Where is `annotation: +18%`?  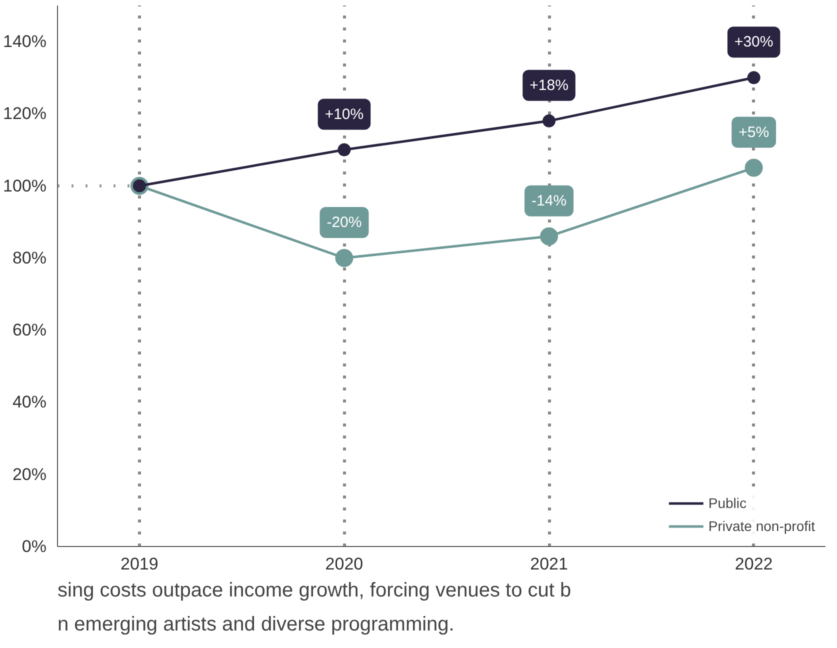
annotation: +18% is located at coordinates (549, 85).